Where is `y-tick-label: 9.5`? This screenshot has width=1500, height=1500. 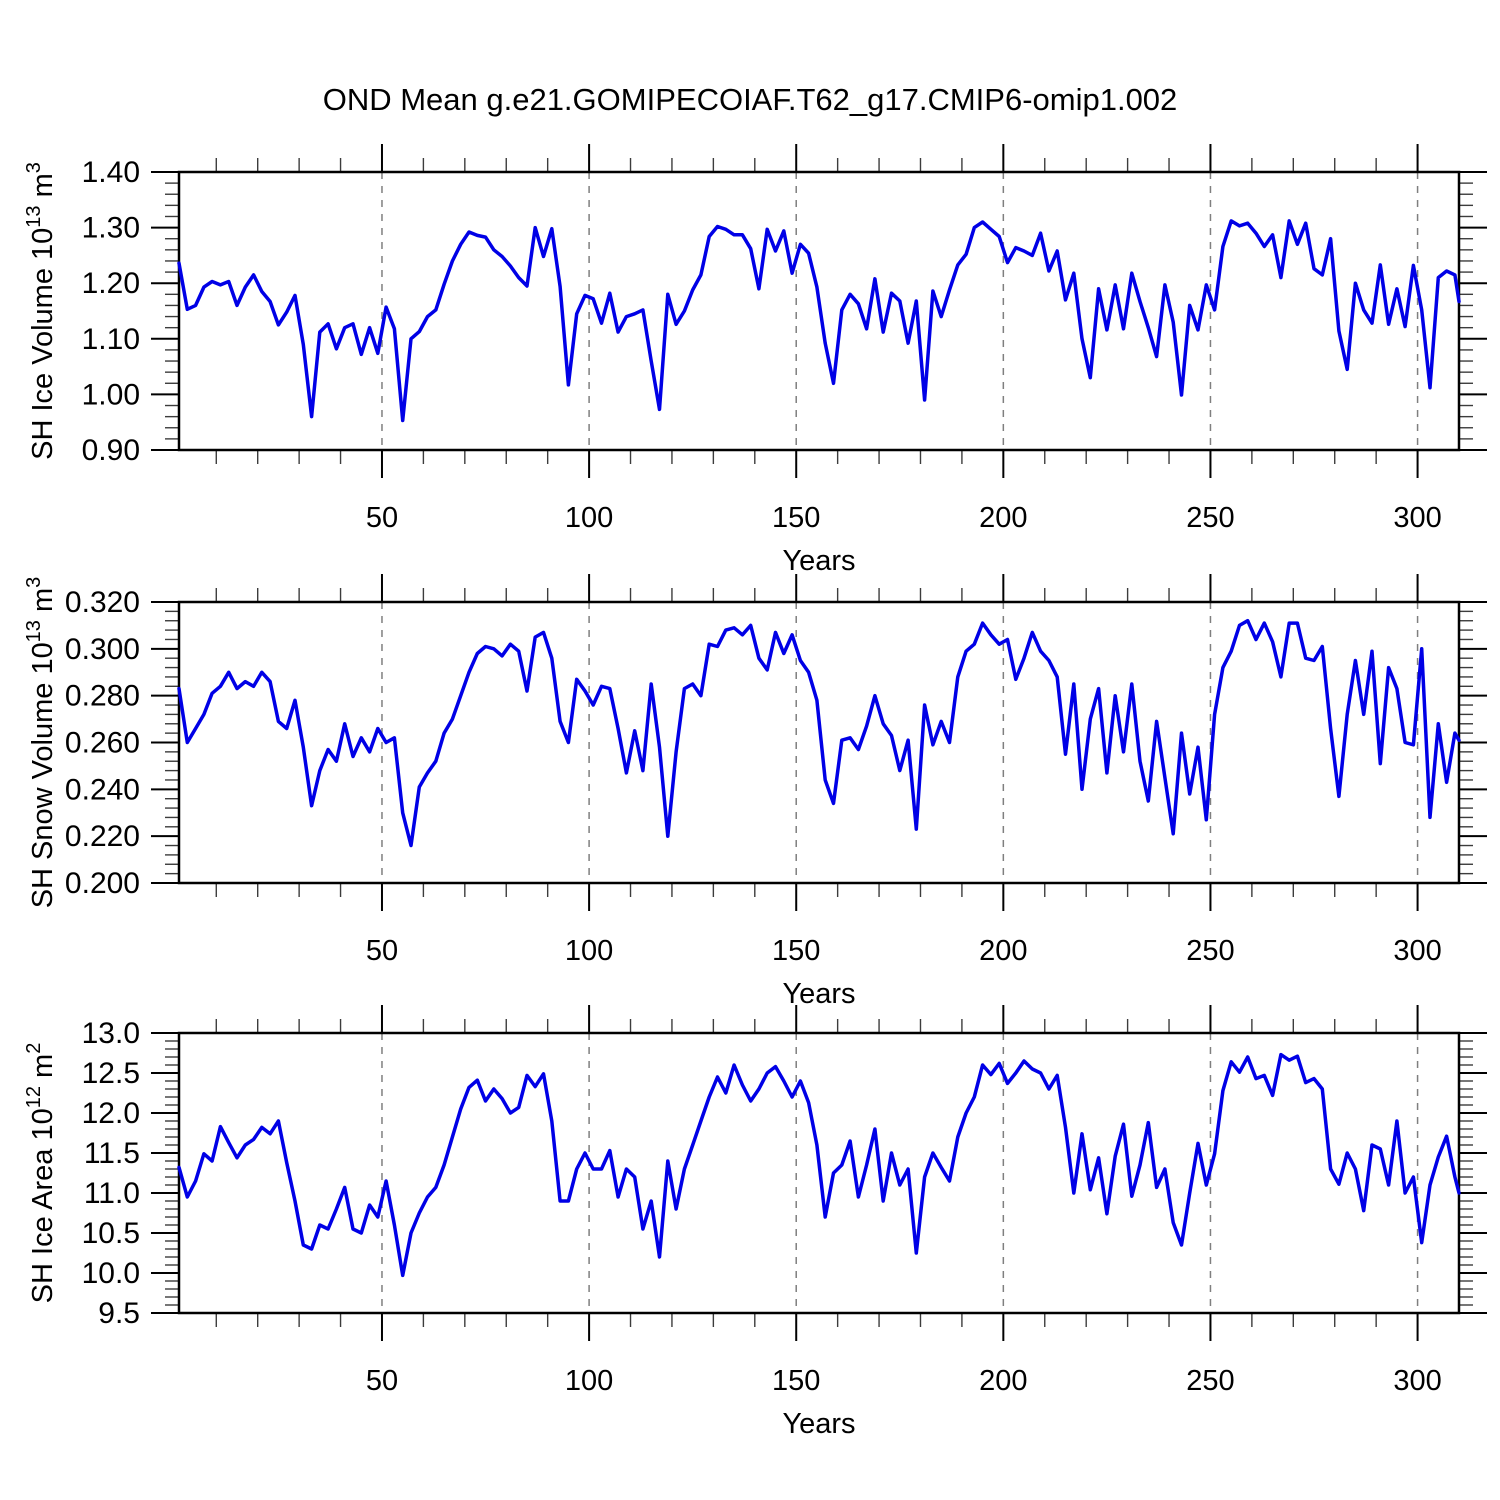
y-tick-label: 9.5 is located at coordinates (119, 1313).